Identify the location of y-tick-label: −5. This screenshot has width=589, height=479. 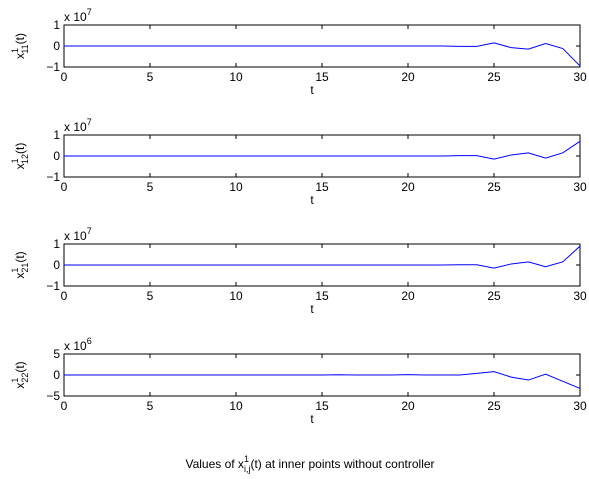
(53, 396).